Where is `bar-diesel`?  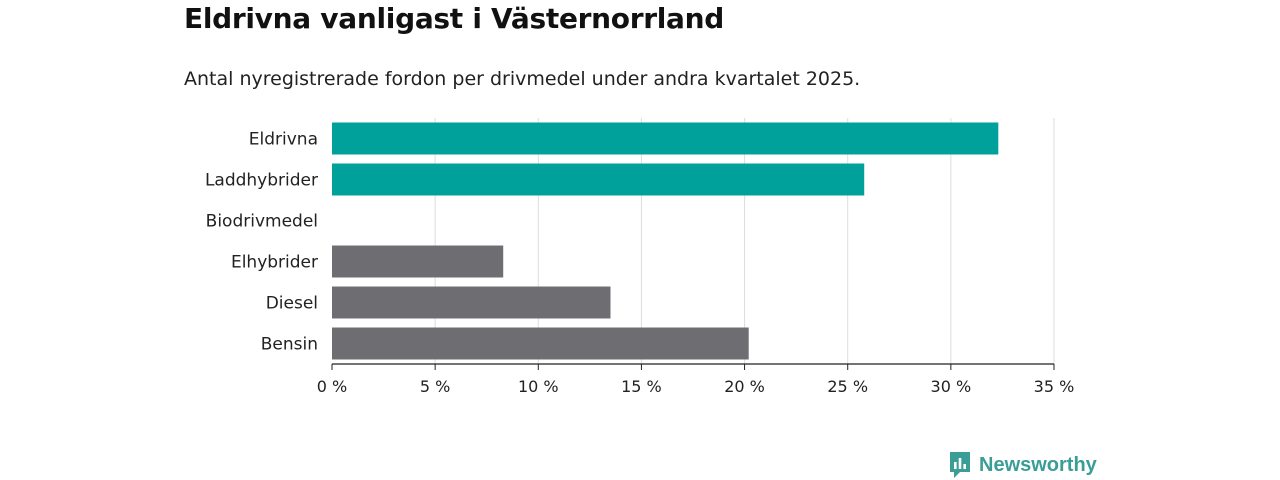 bar-diesel is located at coordinates (471, 302).